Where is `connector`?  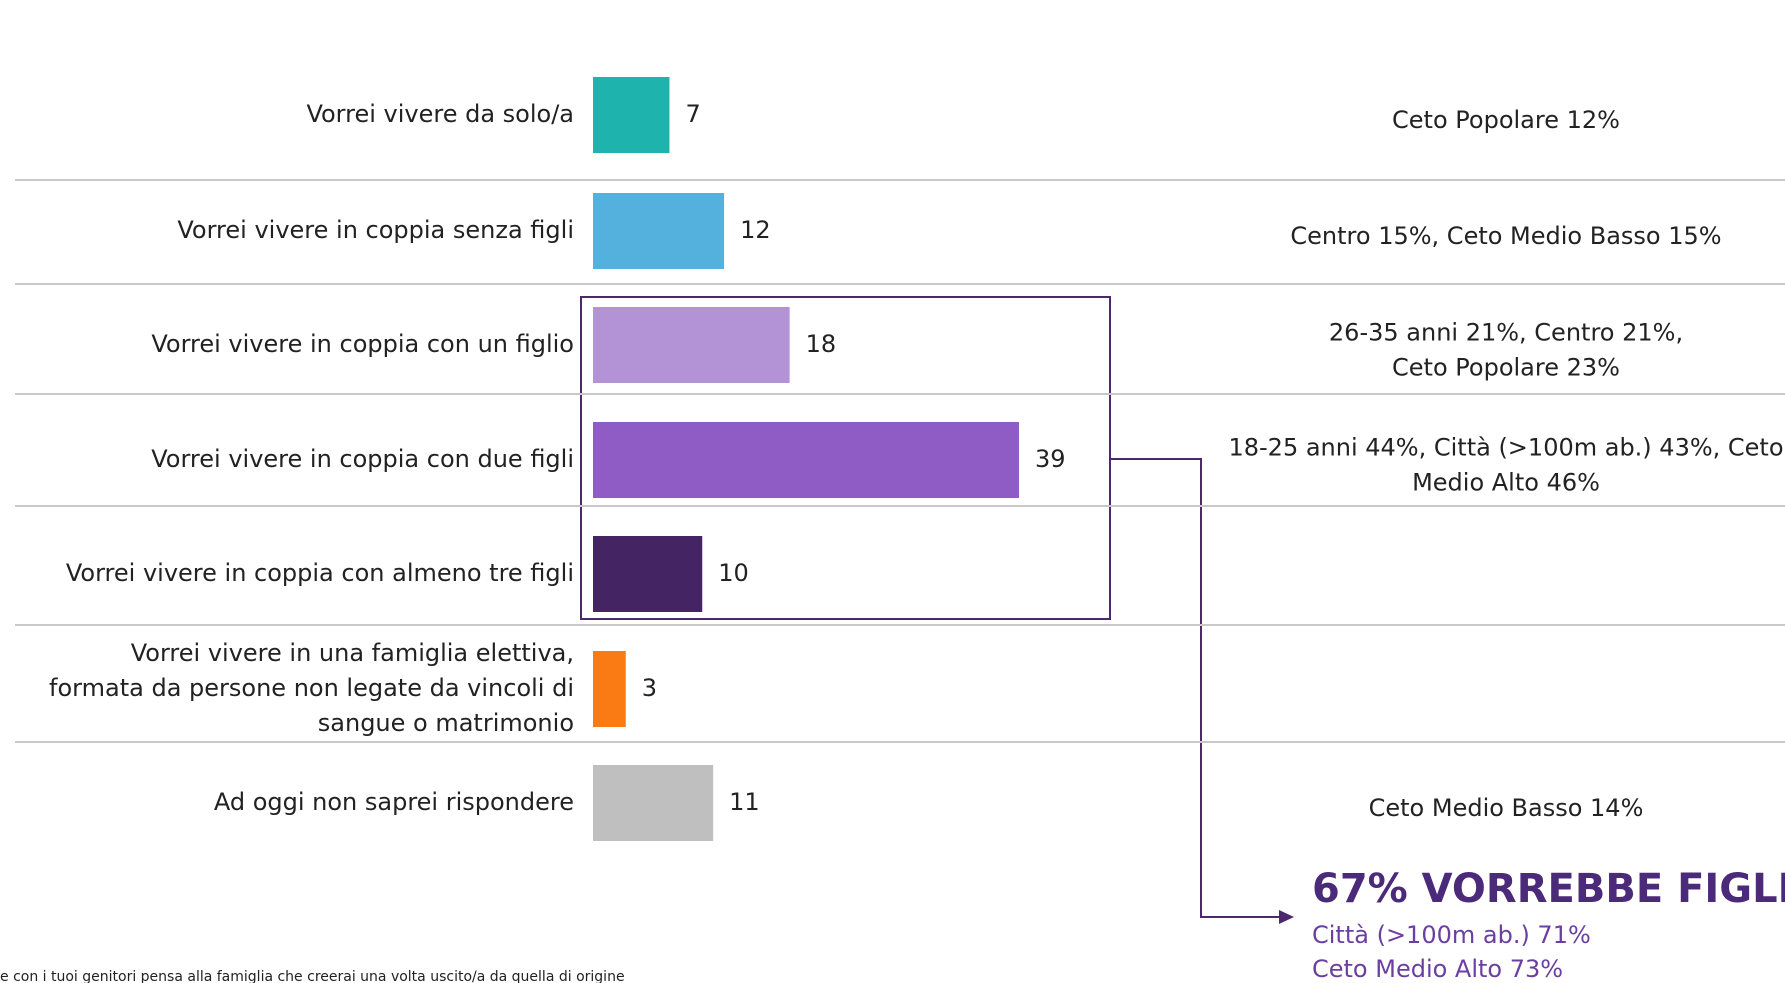
connector is located at coordinates (1195, 688).